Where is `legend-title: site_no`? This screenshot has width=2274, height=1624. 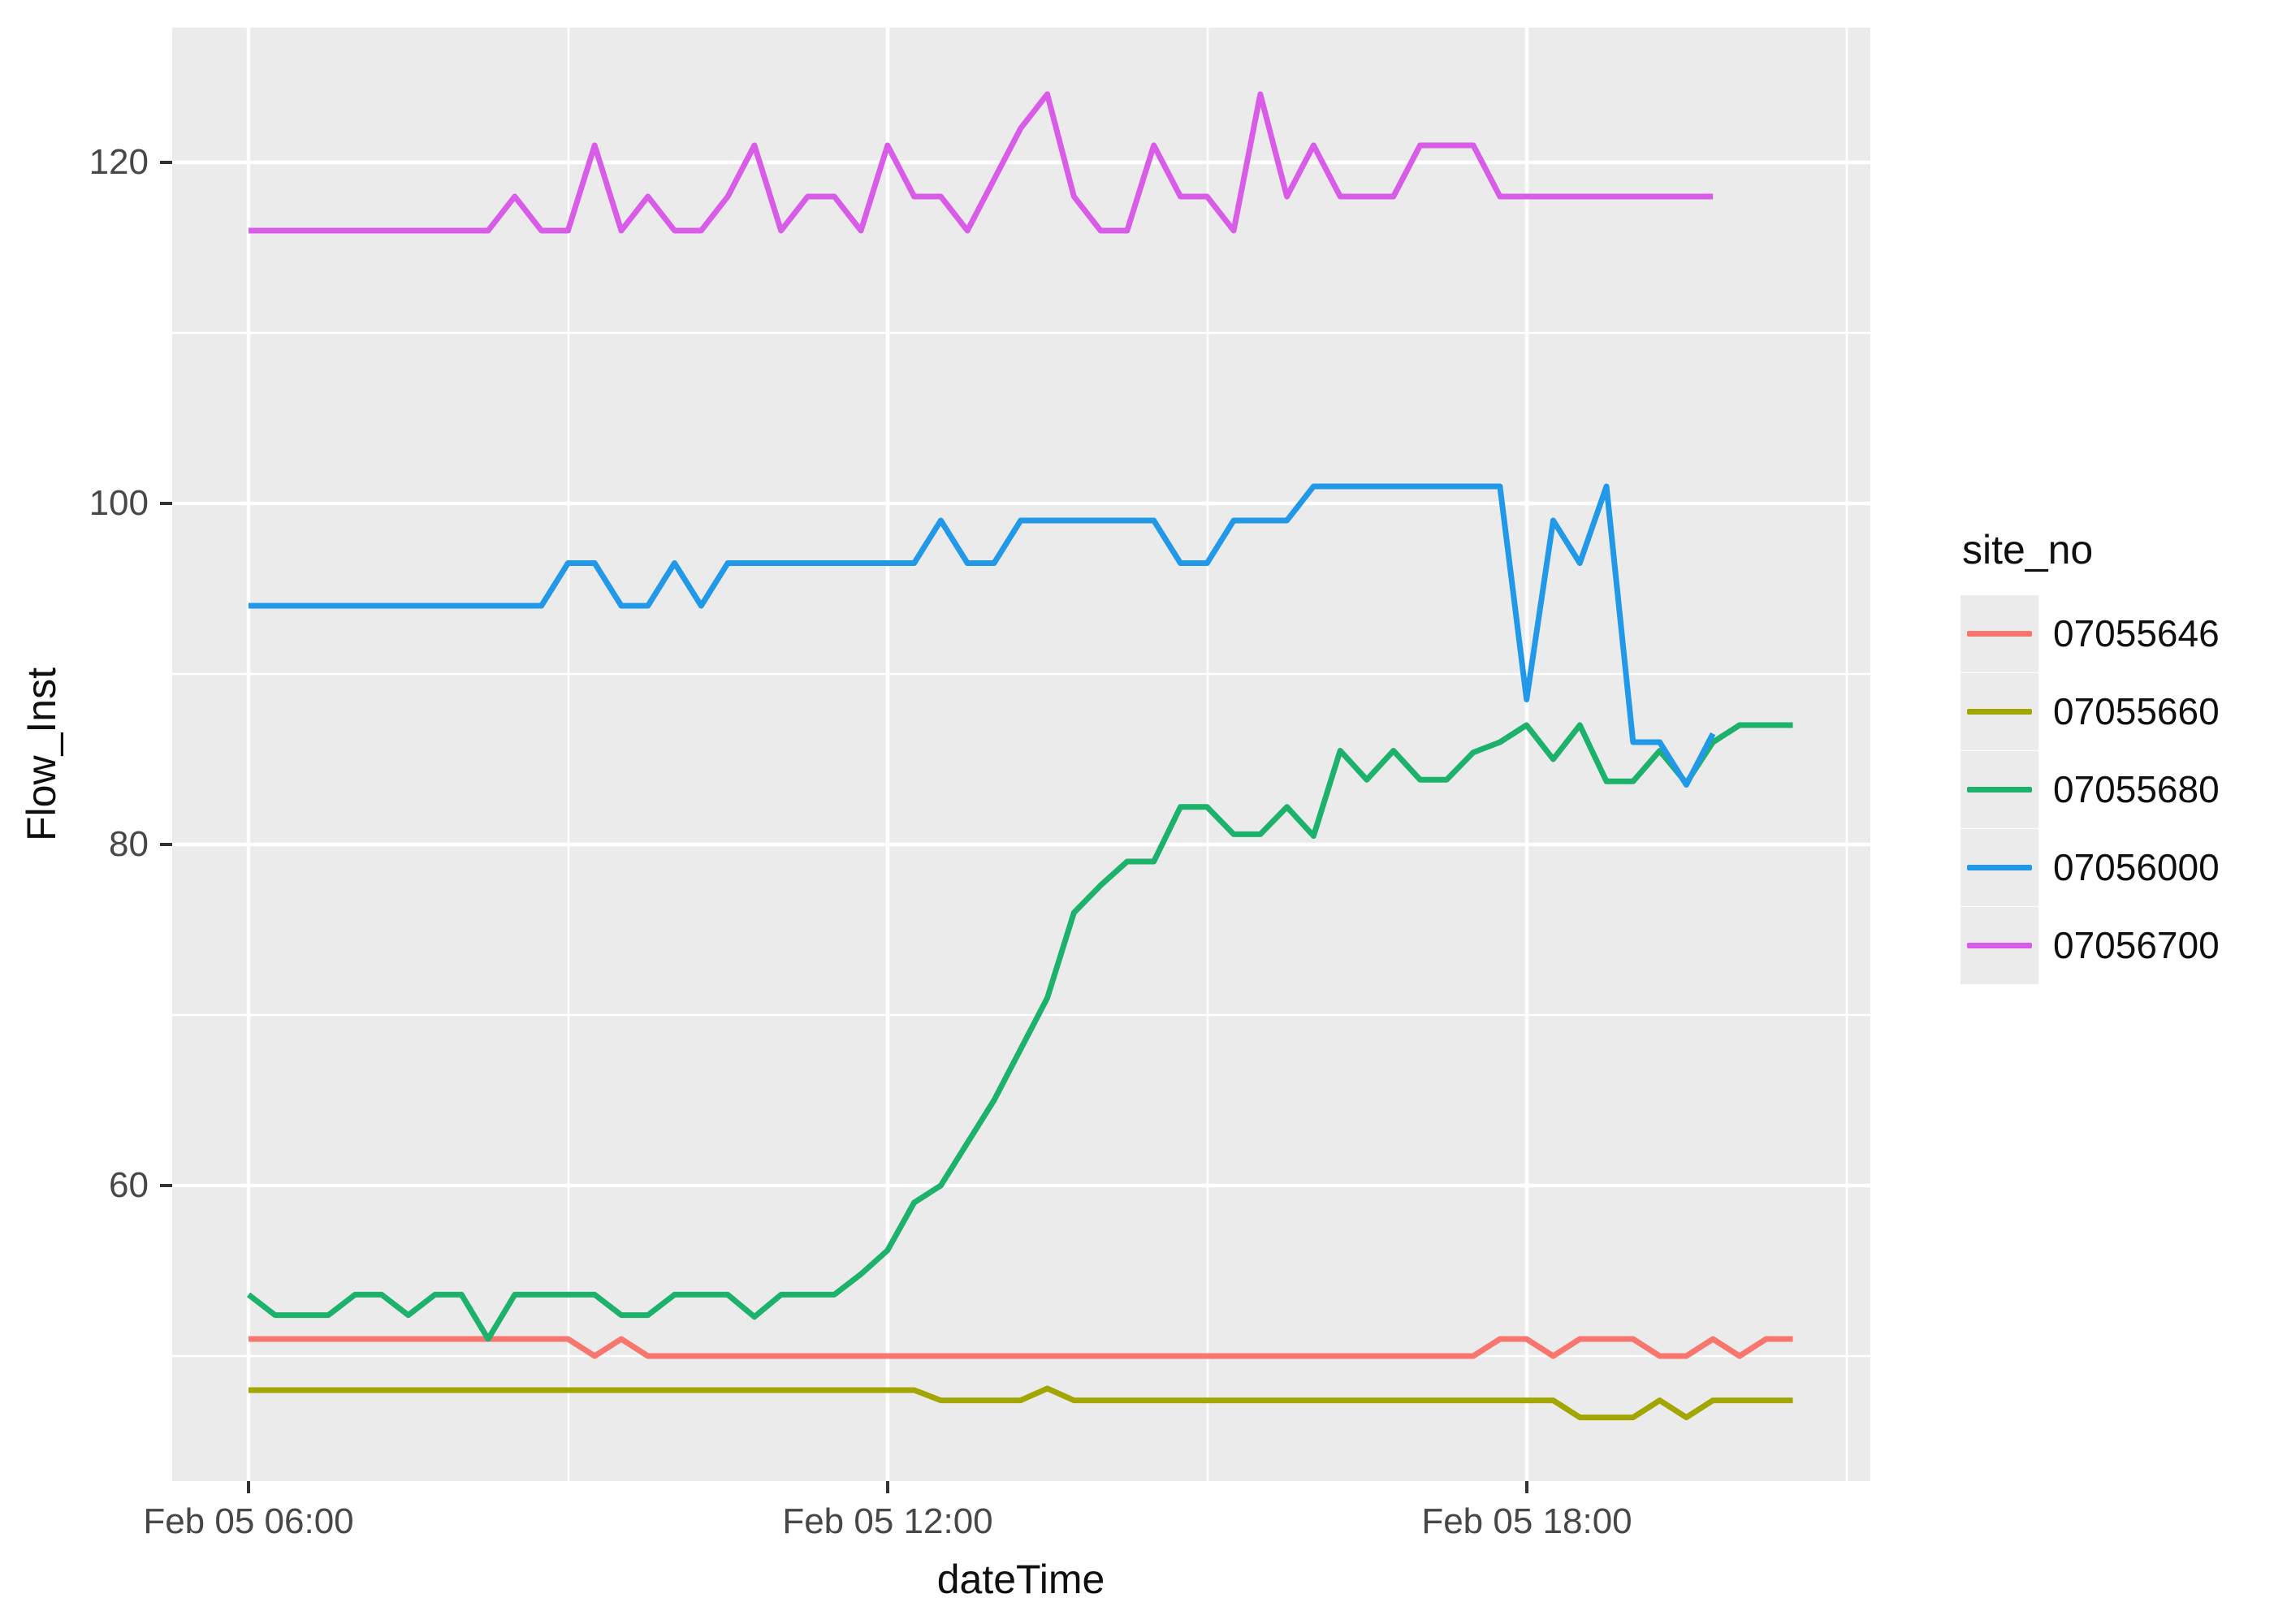 legend-title: site_no is located at coordinates (2028, 550).